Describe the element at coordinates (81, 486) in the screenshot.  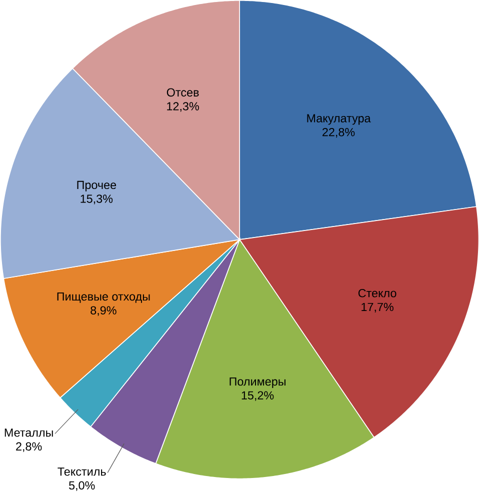
I see `data-label: 5,0%` at that location.